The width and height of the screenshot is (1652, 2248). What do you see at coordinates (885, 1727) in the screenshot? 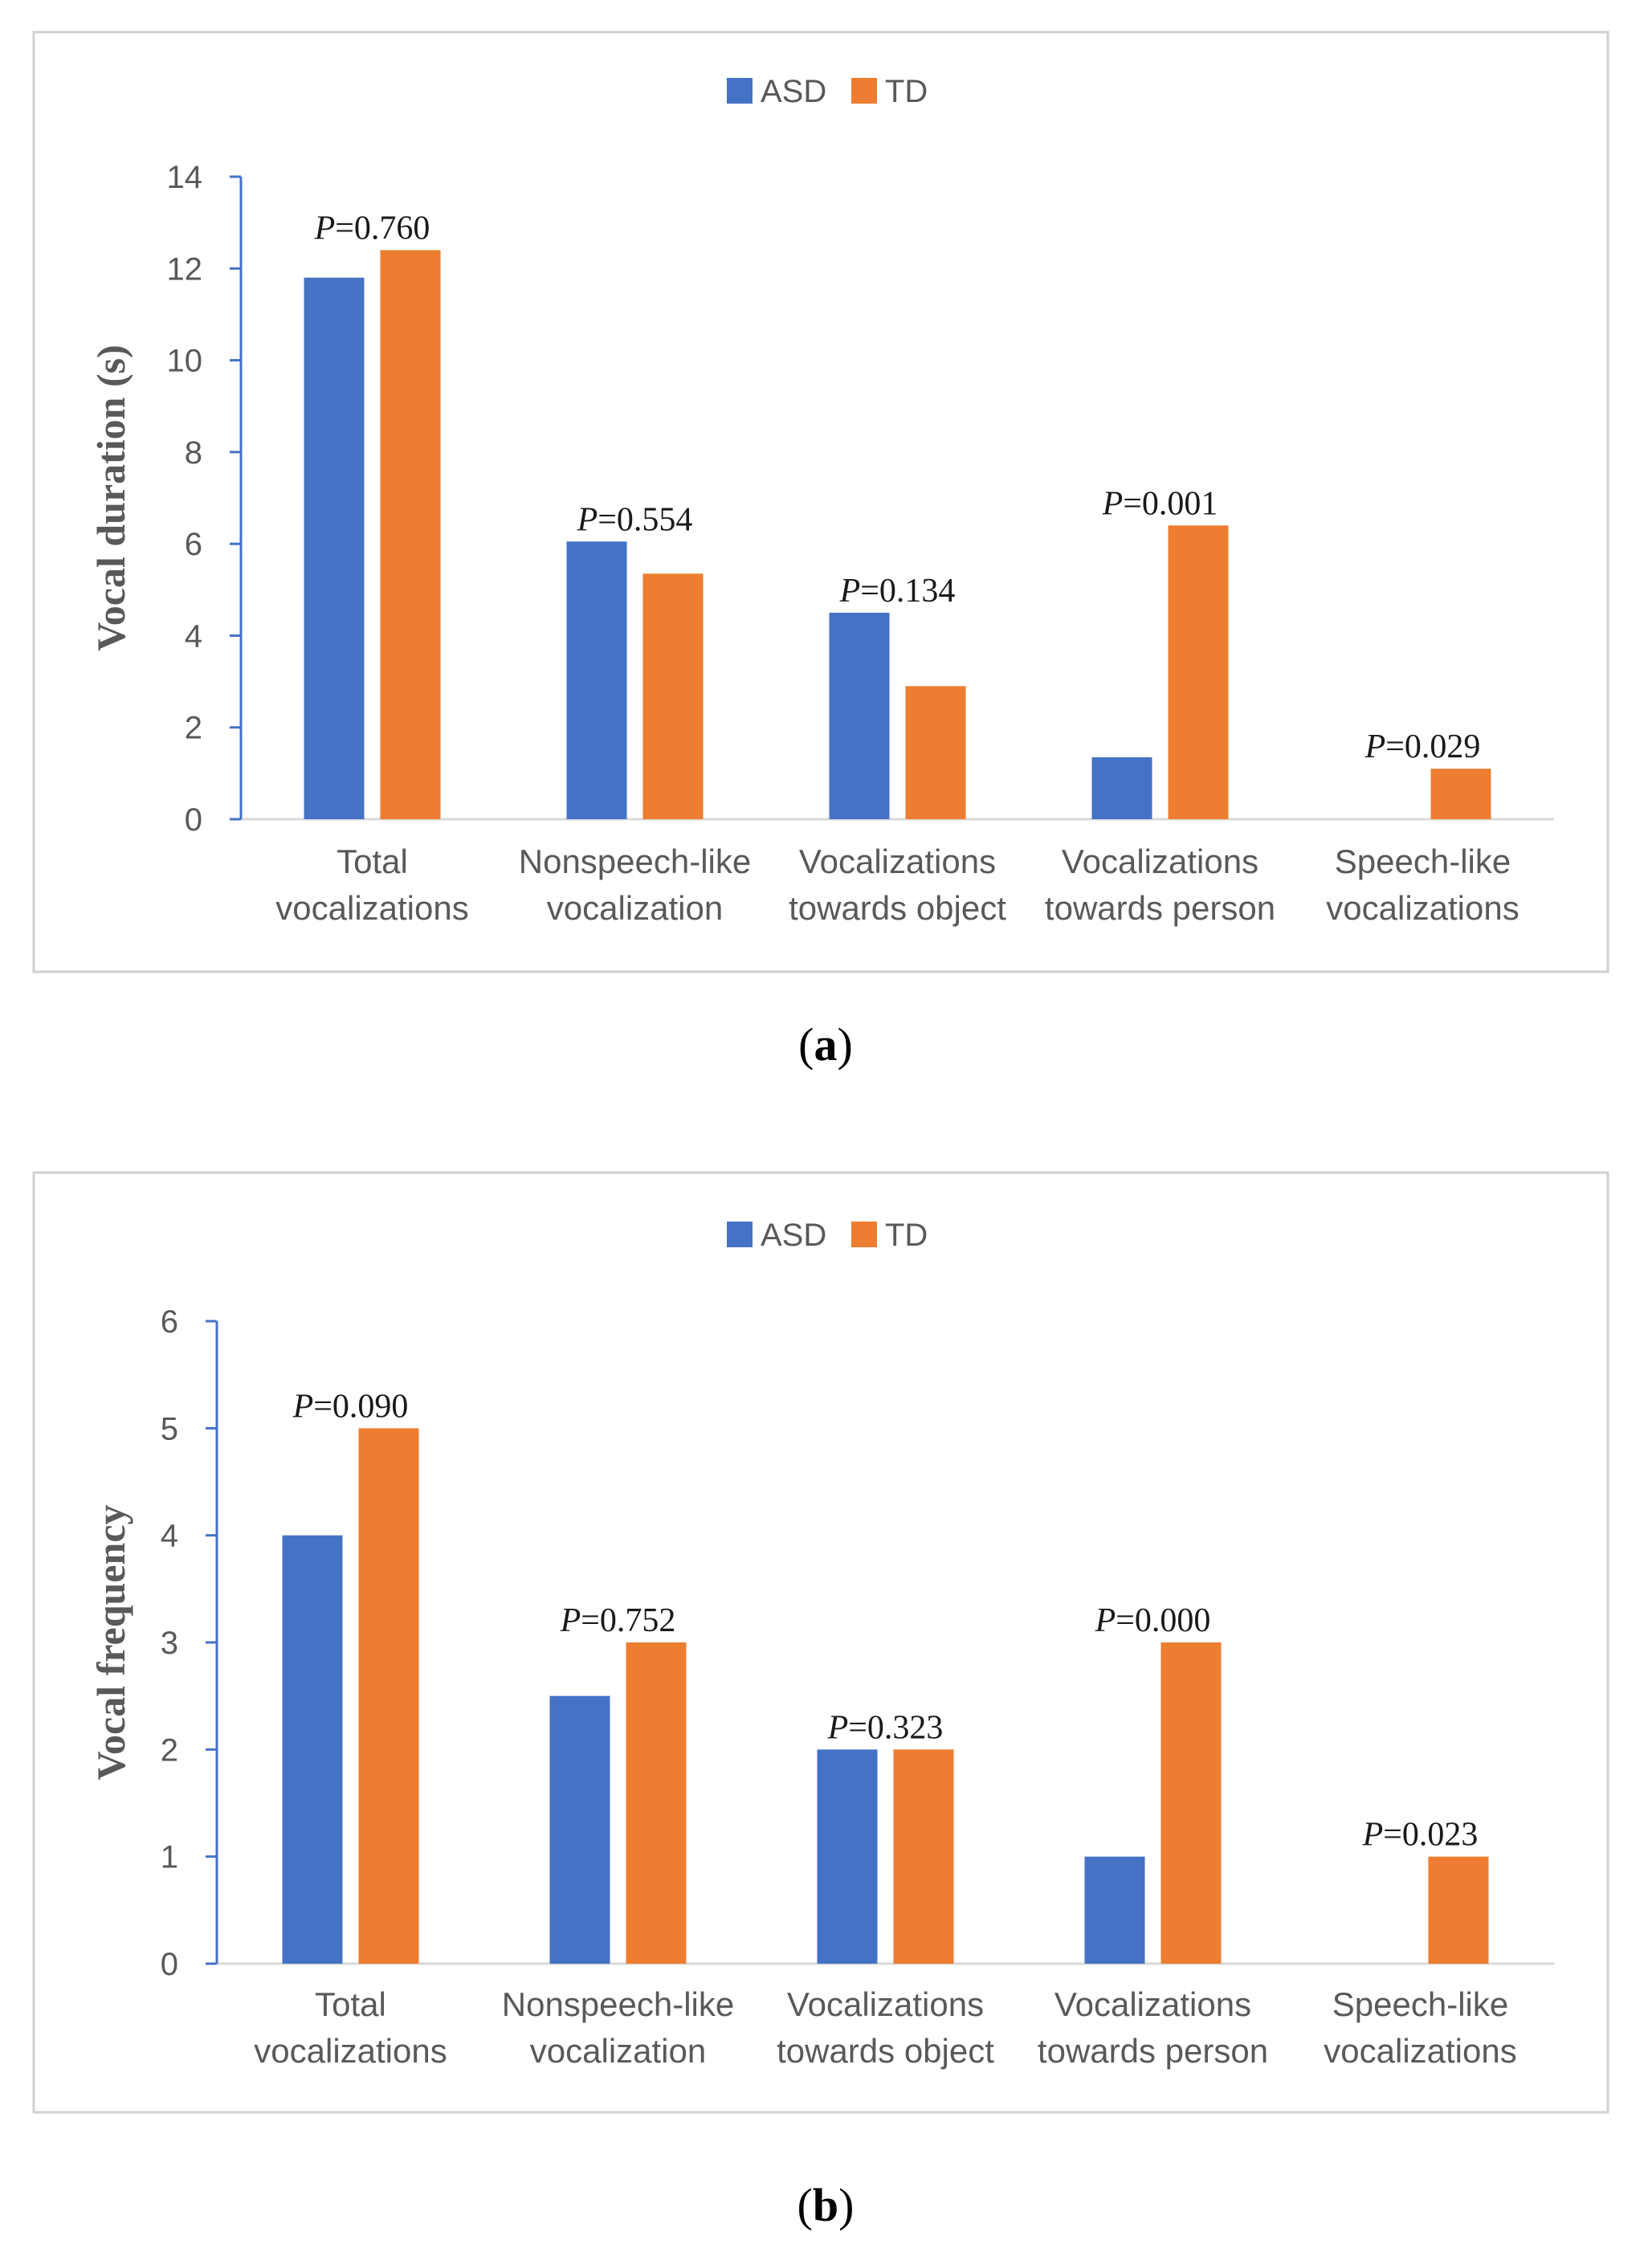
I see `p-value-label: P=0.323` at bounding box center [885, 1727].